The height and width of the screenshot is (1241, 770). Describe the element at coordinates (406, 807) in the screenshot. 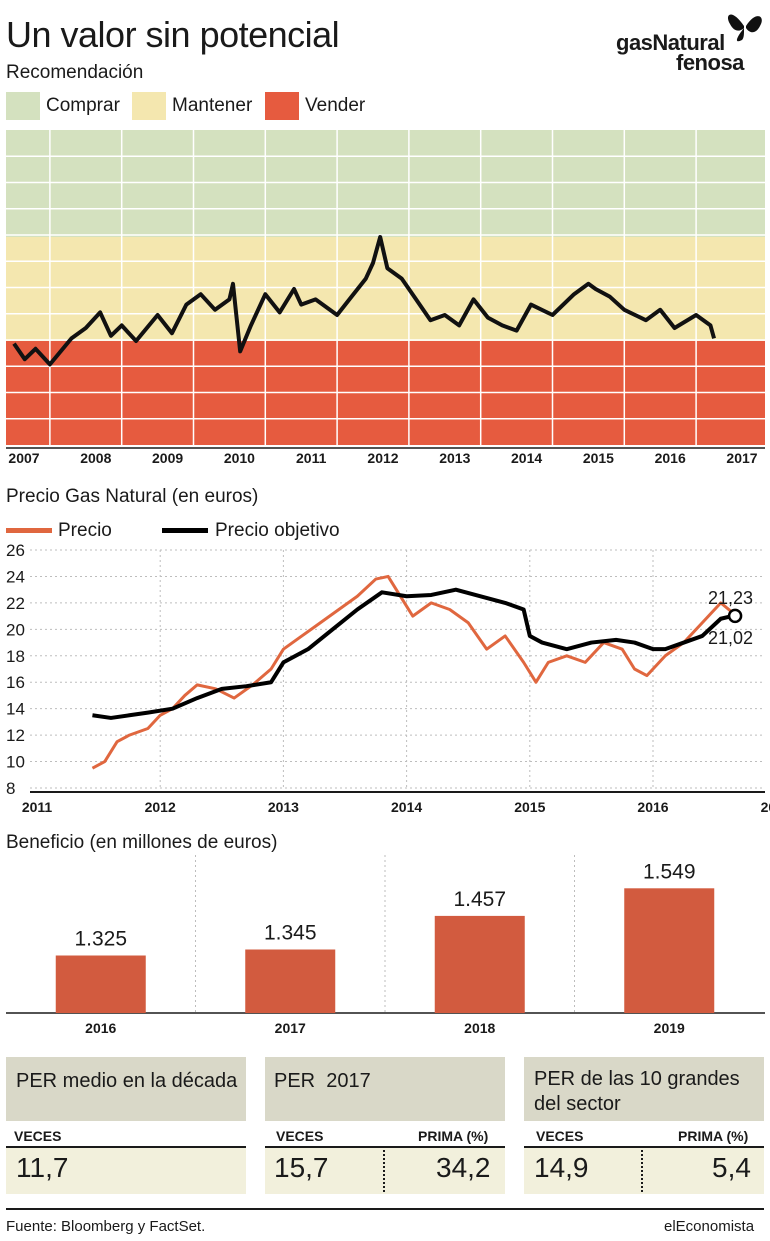

I see `price-x-tick: 2014` at that location.